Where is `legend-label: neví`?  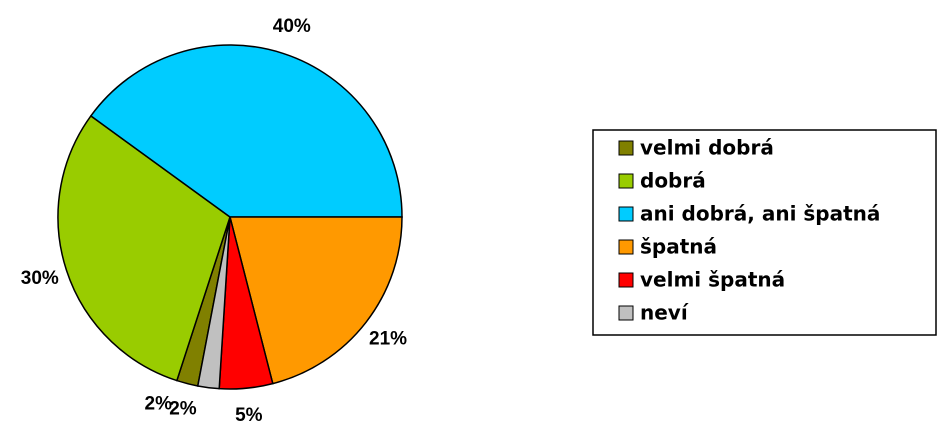
legend-label: neví is located at coordinates (664, 313).